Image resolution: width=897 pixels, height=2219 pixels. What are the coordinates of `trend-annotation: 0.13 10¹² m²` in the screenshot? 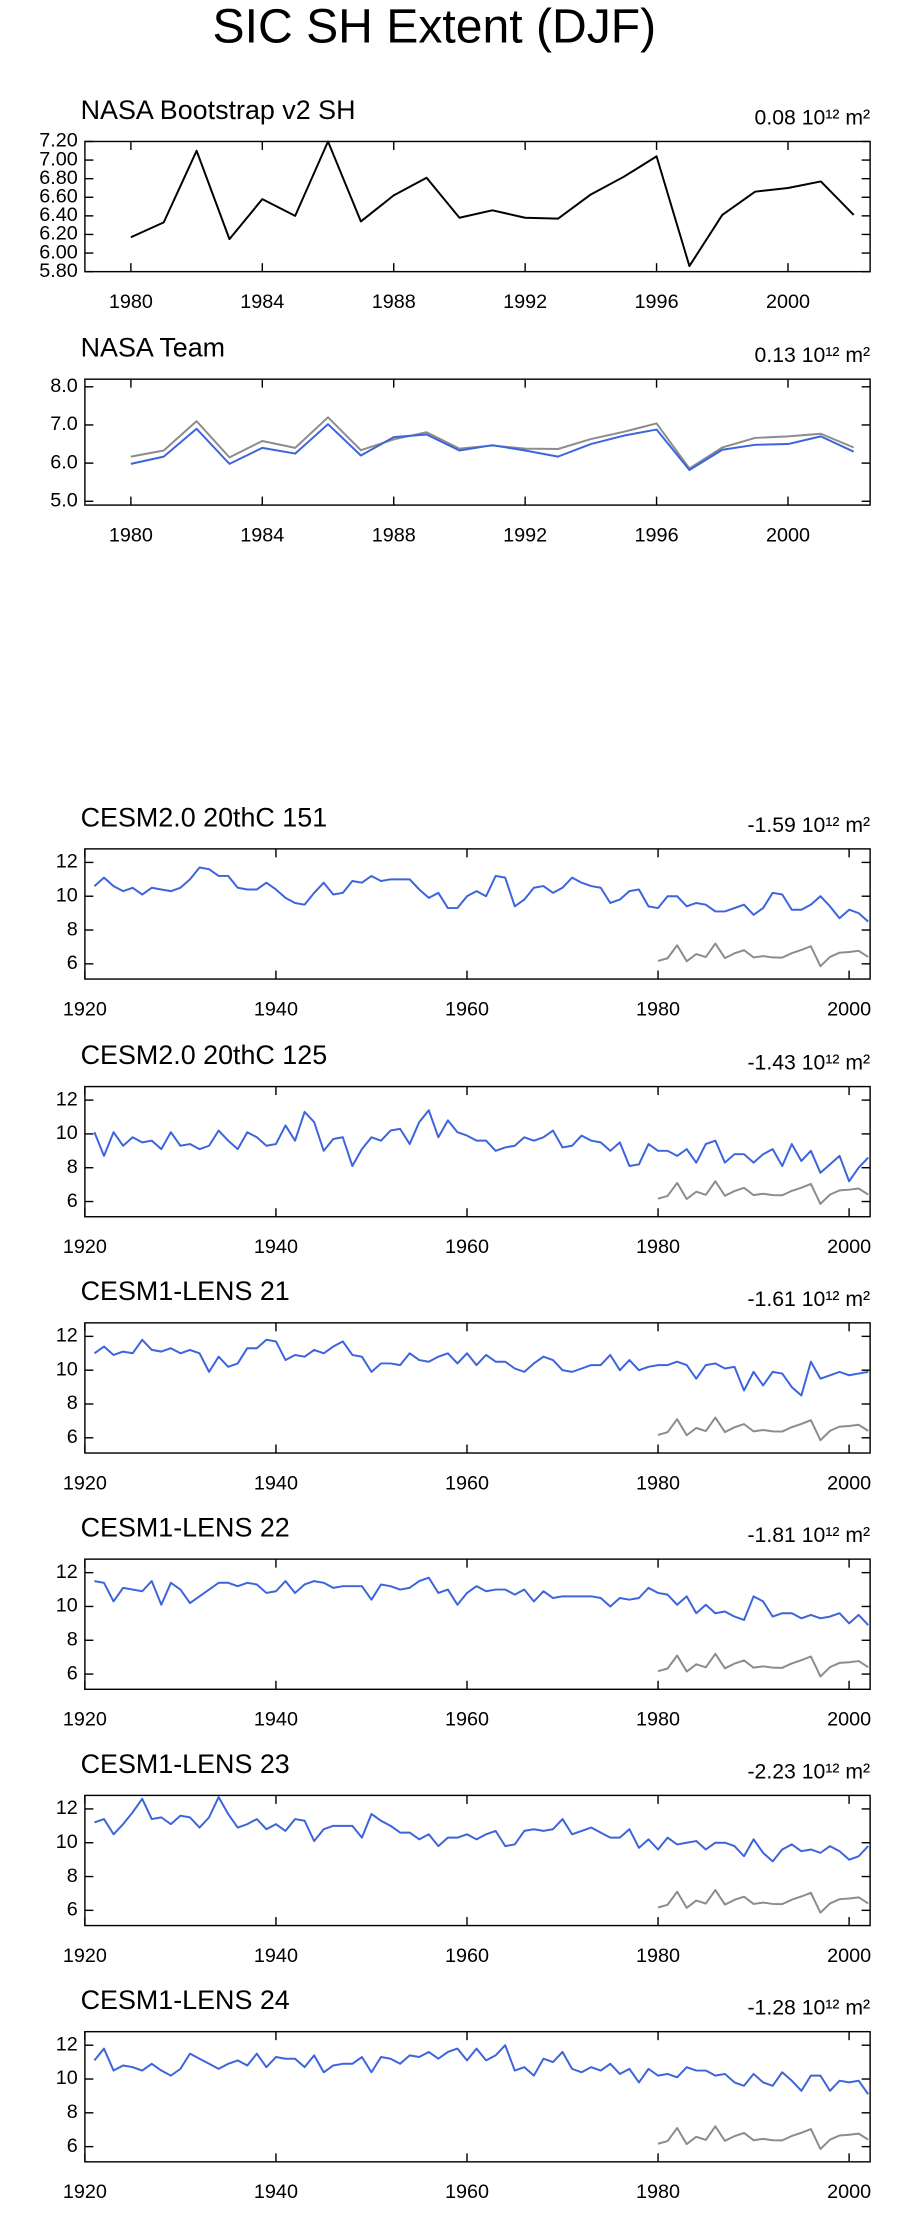 It's located at (813, 355).